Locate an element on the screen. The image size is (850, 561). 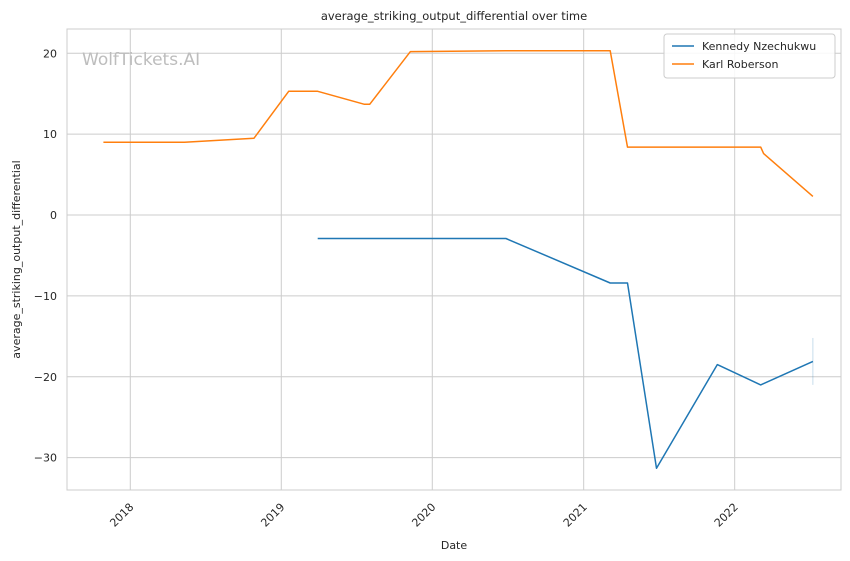
y-tick-label: 10 is located at coordinates (50, 134).